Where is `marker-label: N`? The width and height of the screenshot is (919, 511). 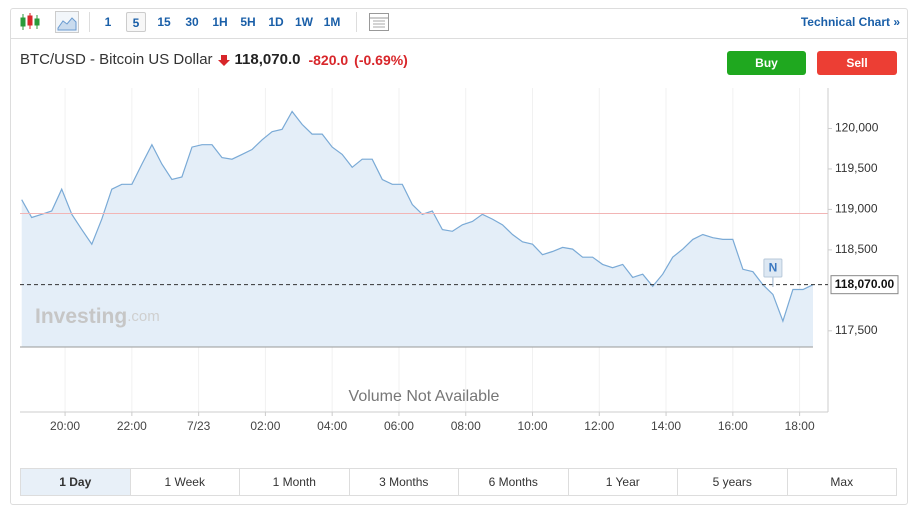 marker-label: N is located at coordinates (773, 268).